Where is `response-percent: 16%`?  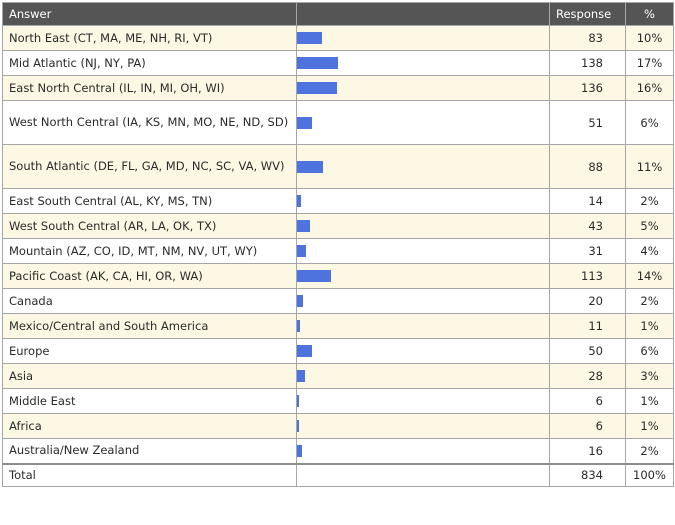 response-percent: 16% is located at coordinates (649, 88).